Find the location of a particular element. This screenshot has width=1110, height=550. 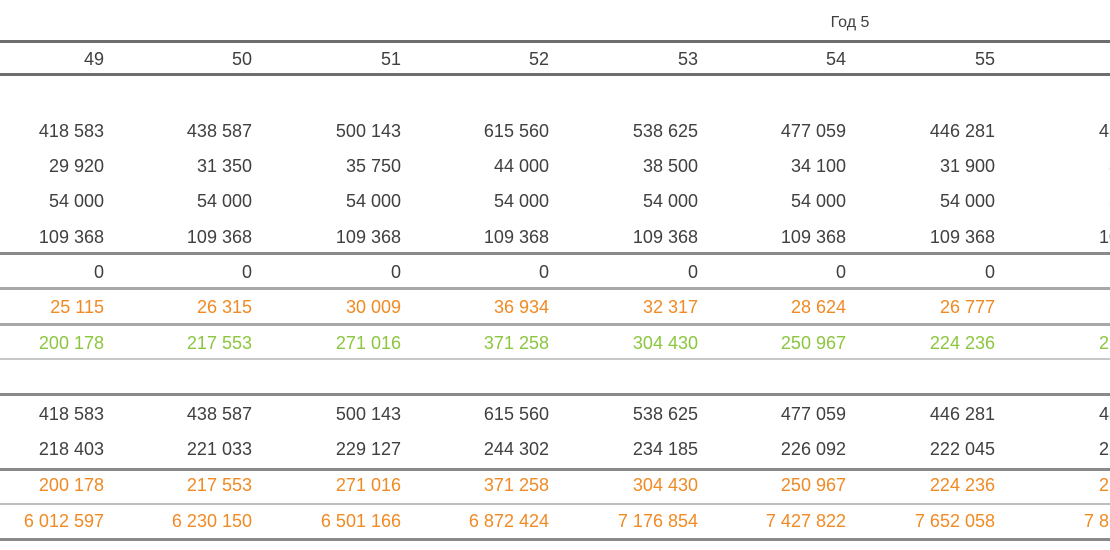

table-cell: 25 115 is located at coordinates (77, 307).